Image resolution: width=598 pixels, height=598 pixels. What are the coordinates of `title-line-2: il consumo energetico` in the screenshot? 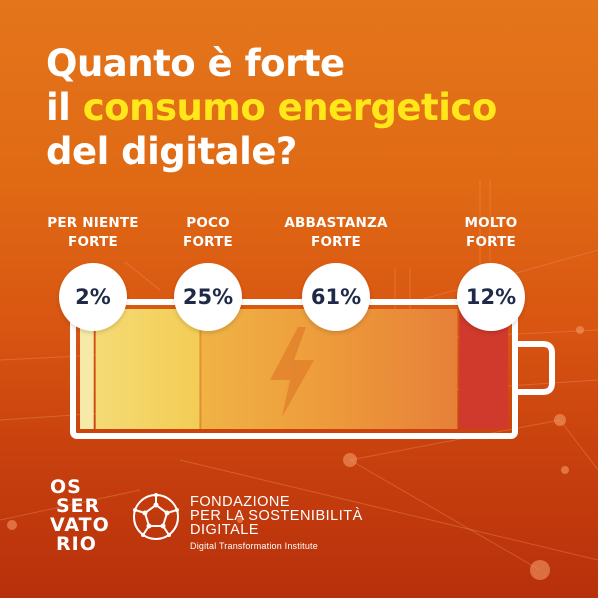 It's located at (271, 108).